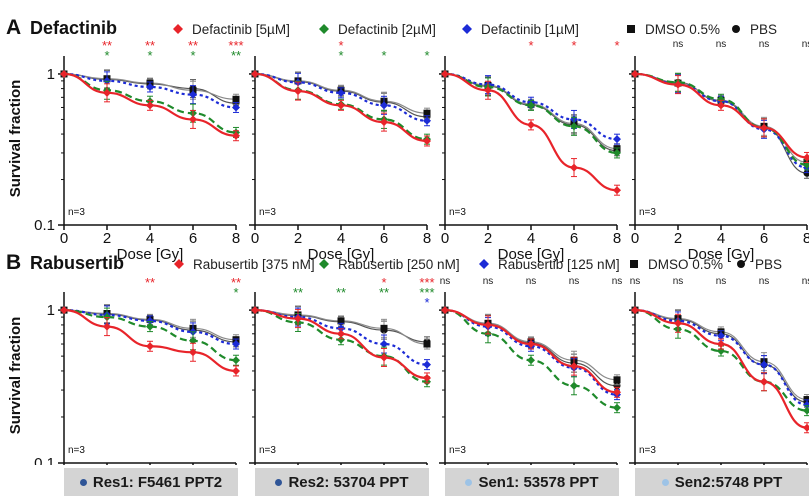  Describe the element at coordinates (426, 292) in the screenshot. I see `significance-green: ***` at that location.